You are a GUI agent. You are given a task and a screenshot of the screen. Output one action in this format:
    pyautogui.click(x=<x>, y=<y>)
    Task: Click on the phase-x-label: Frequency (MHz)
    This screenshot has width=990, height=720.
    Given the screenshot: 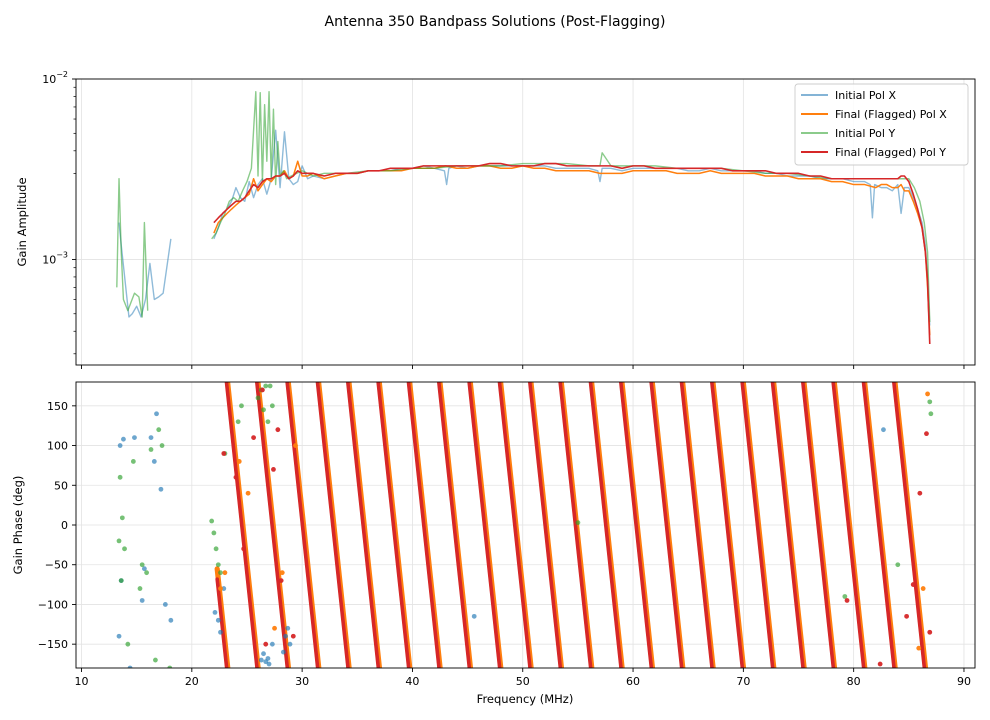 What is the action you would take?
    pyautogui.click(x=525, y=699)
    